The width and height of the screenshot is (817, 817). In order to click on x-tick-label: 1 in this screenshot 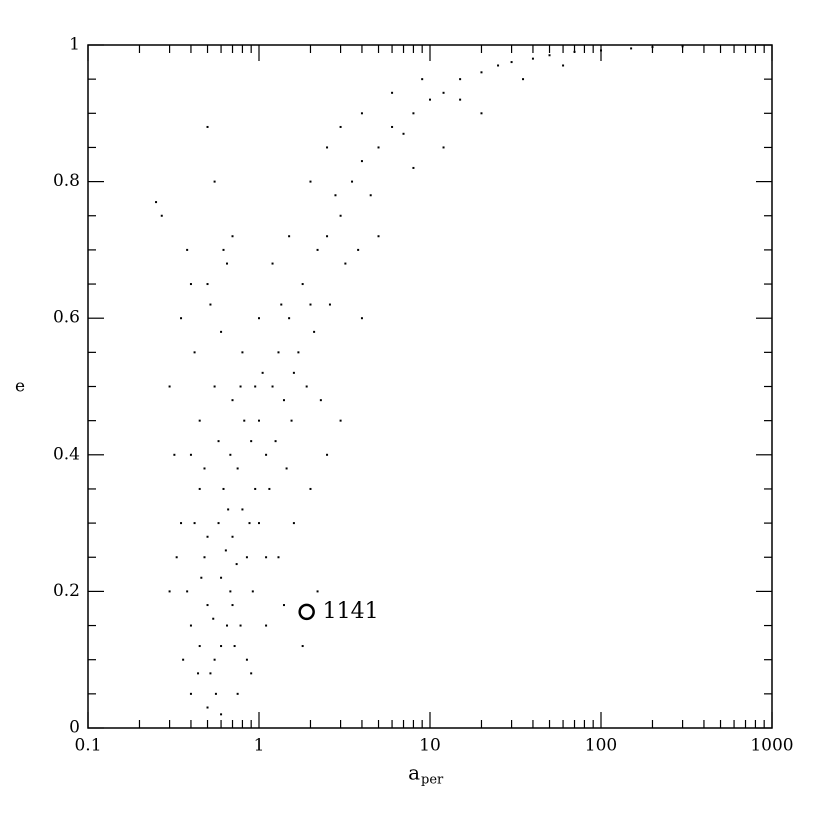, I will do `click(259, 746)`.